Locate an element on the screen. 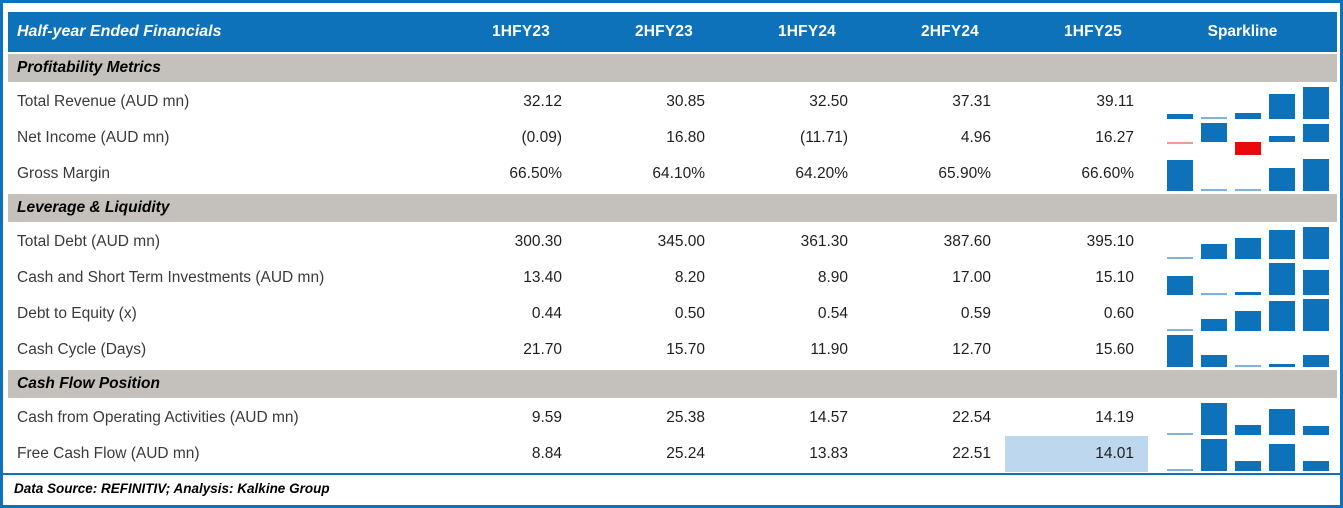 This screenshot has height=508, width=1343. value-cell: 64.20% is located at coordinates (821, 173).